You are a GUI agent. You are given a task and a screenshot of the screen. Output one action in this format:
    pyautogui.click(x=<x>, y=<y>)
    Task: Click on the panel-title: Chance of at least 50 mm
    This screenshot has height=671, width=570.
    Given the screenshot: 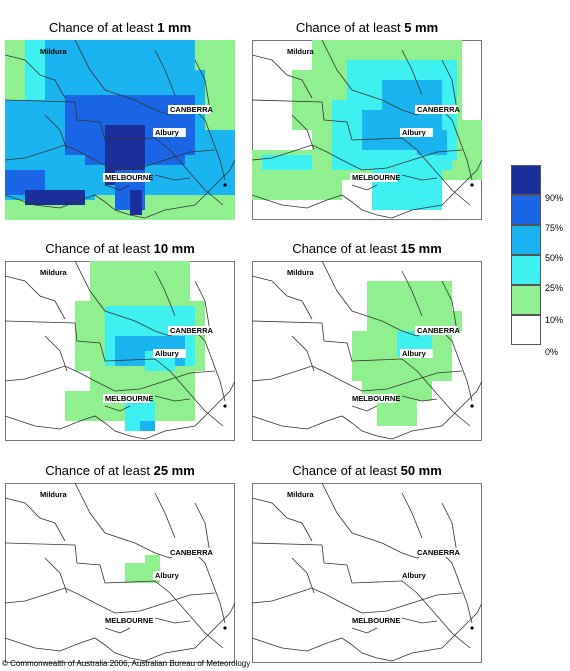 What is the action you would take?
    pyautogui.click(x=367, y=470)
    